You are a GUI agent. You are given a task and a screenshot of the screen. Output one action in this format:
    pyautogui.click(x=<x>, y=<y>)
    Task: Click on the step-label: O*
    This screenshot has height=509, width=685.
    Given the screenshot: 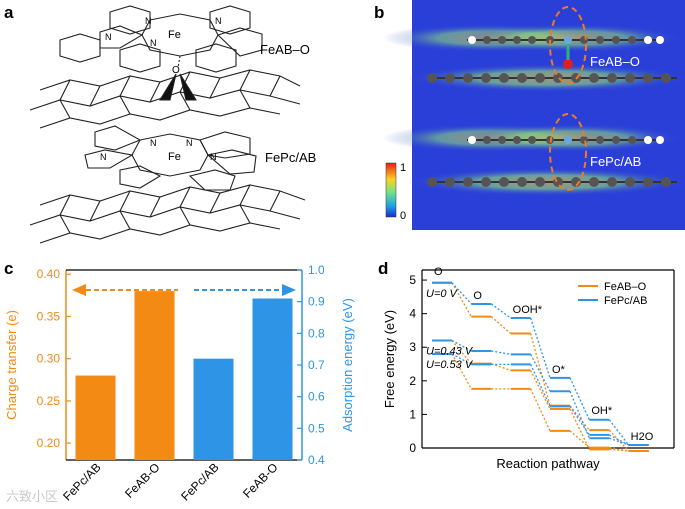 What is the action you would take?
    pyautogui.click(x=559, y=370)
    